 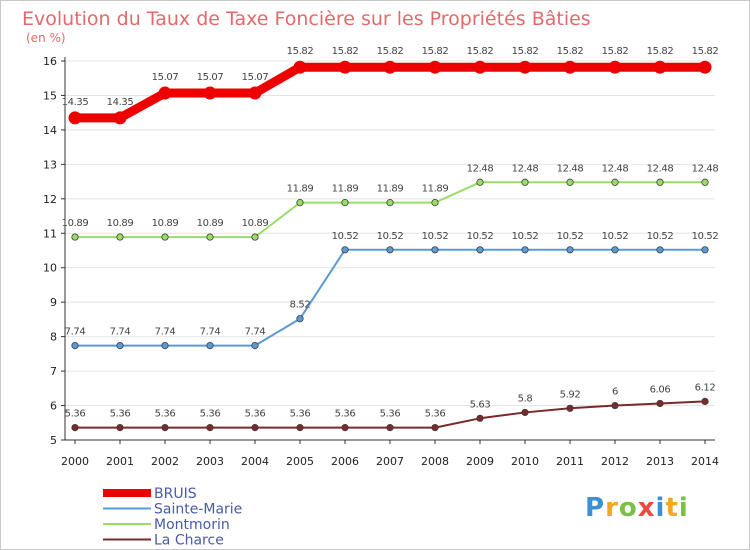 I want to click on x-tick-label: 2005, so click(x=300, y=461).